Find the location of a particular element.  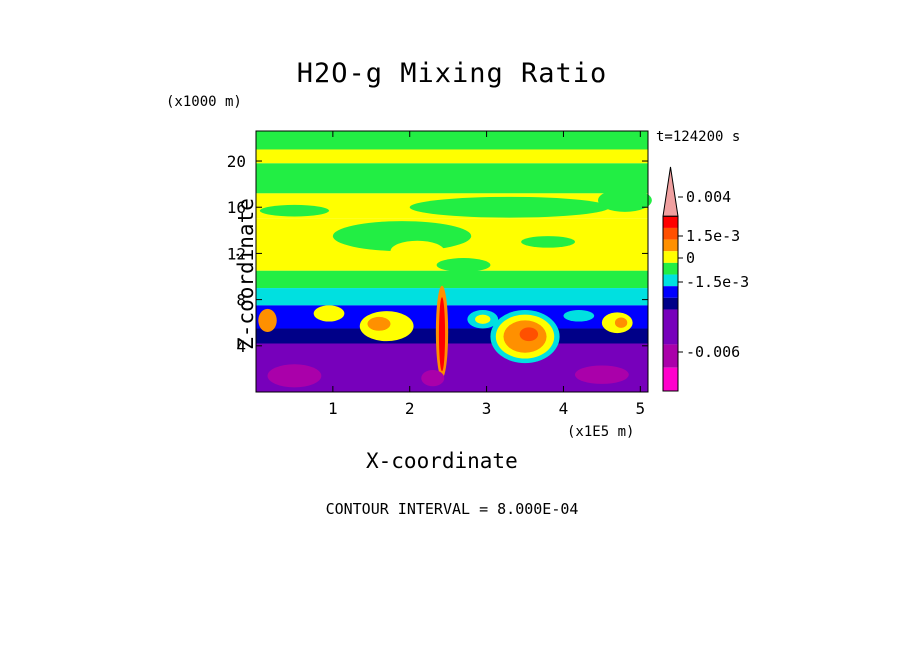

x-axis-label: X-coordinate is located at coordinates (442, 461).